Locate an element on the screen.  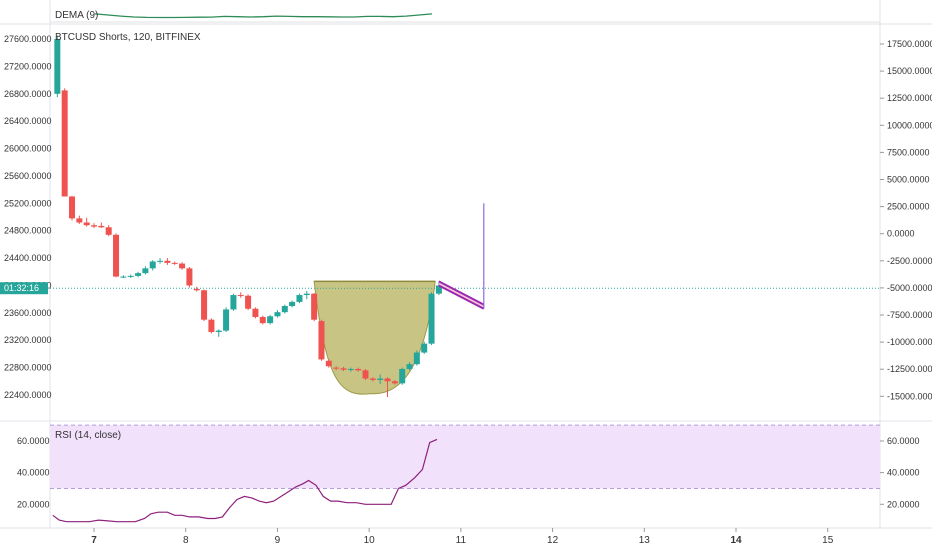
left-axis-tick-label: 22800.0000 is located at coordinates (28, 368).